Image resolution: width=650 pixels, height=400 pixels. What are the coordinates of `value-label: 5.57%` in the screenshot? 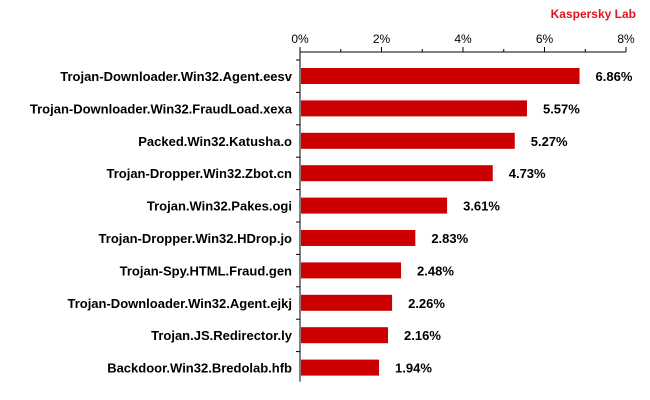 It's located at (561, 108).